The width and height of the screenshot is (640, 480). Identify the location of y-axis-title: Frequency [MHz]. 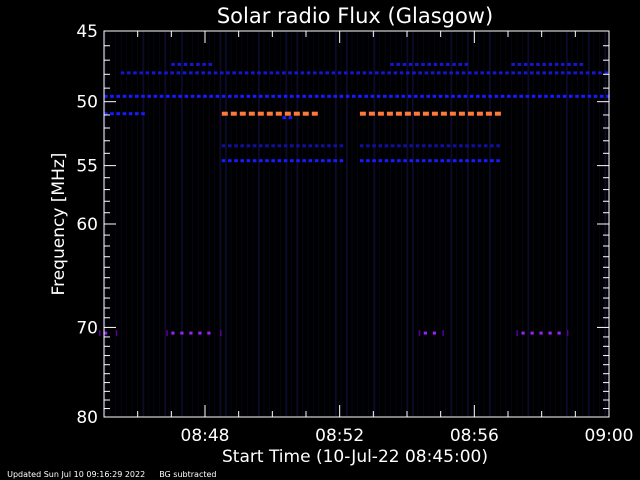
(59, 224).